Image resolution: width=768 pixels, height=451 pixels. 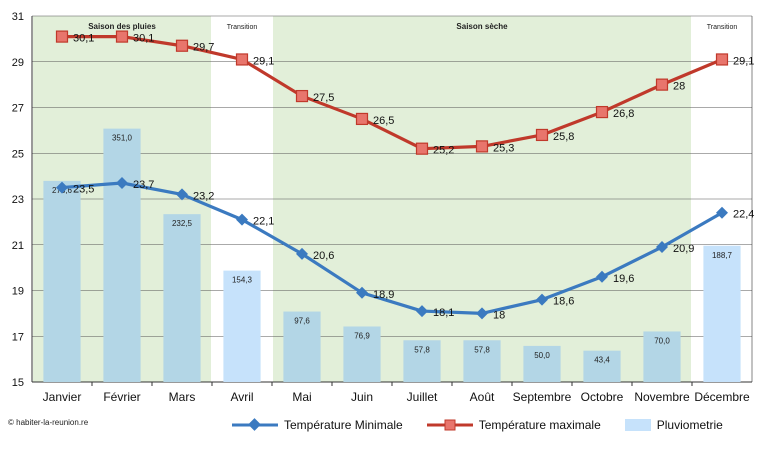 What do you see at coordinates (18, 17) in the screenshot?
I see `y-tick-label: 31` at bounding box center [18, 17].